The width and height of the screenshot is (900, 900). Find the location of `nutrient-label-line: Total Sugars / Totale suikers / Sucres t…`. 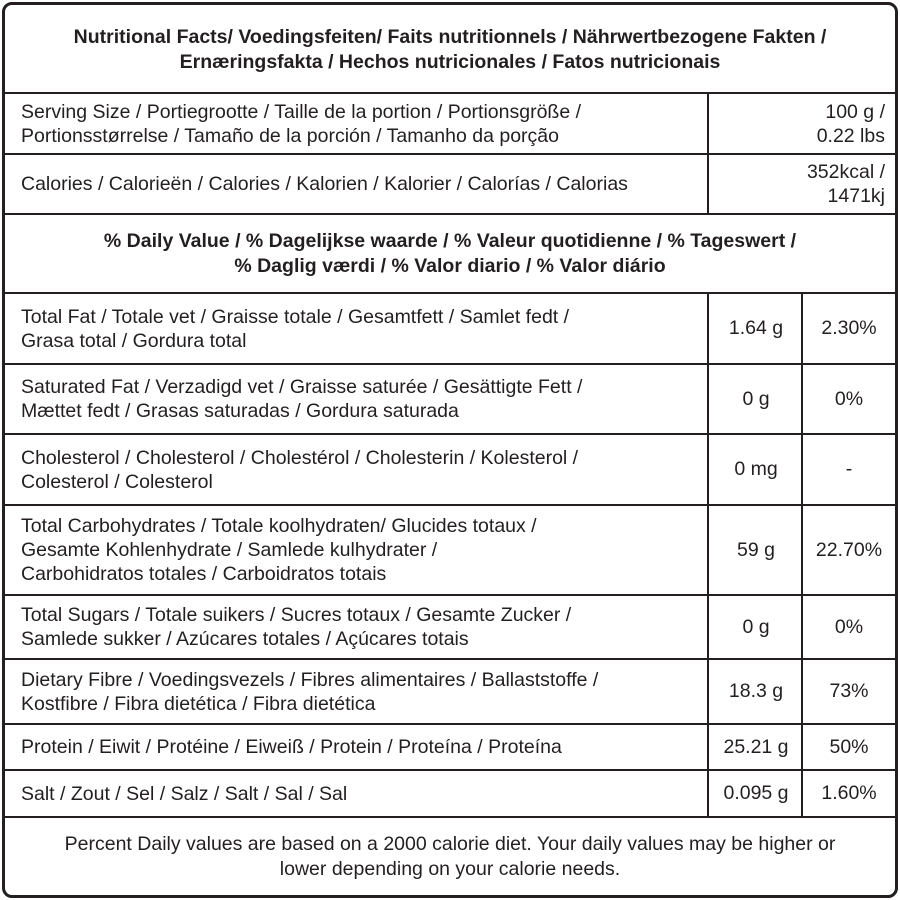

nutrient-label-line: Total Sugars / Totale suikers / Sucres t… is located at coordinates (296, 615).